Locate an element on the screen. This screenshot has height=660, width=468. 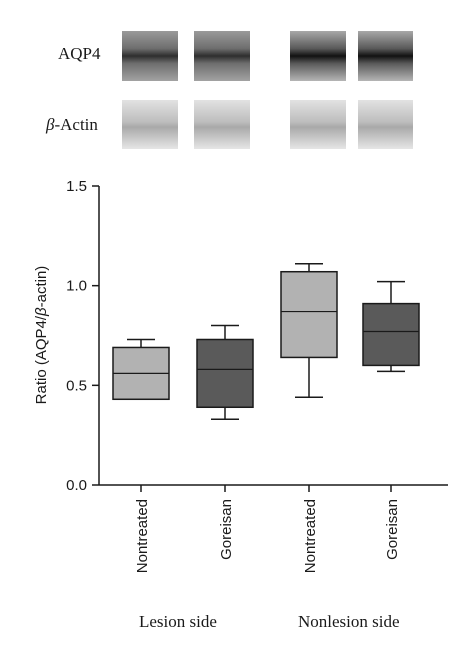
actin-band-lesion-goreisan is located at coordinates (222, 124).